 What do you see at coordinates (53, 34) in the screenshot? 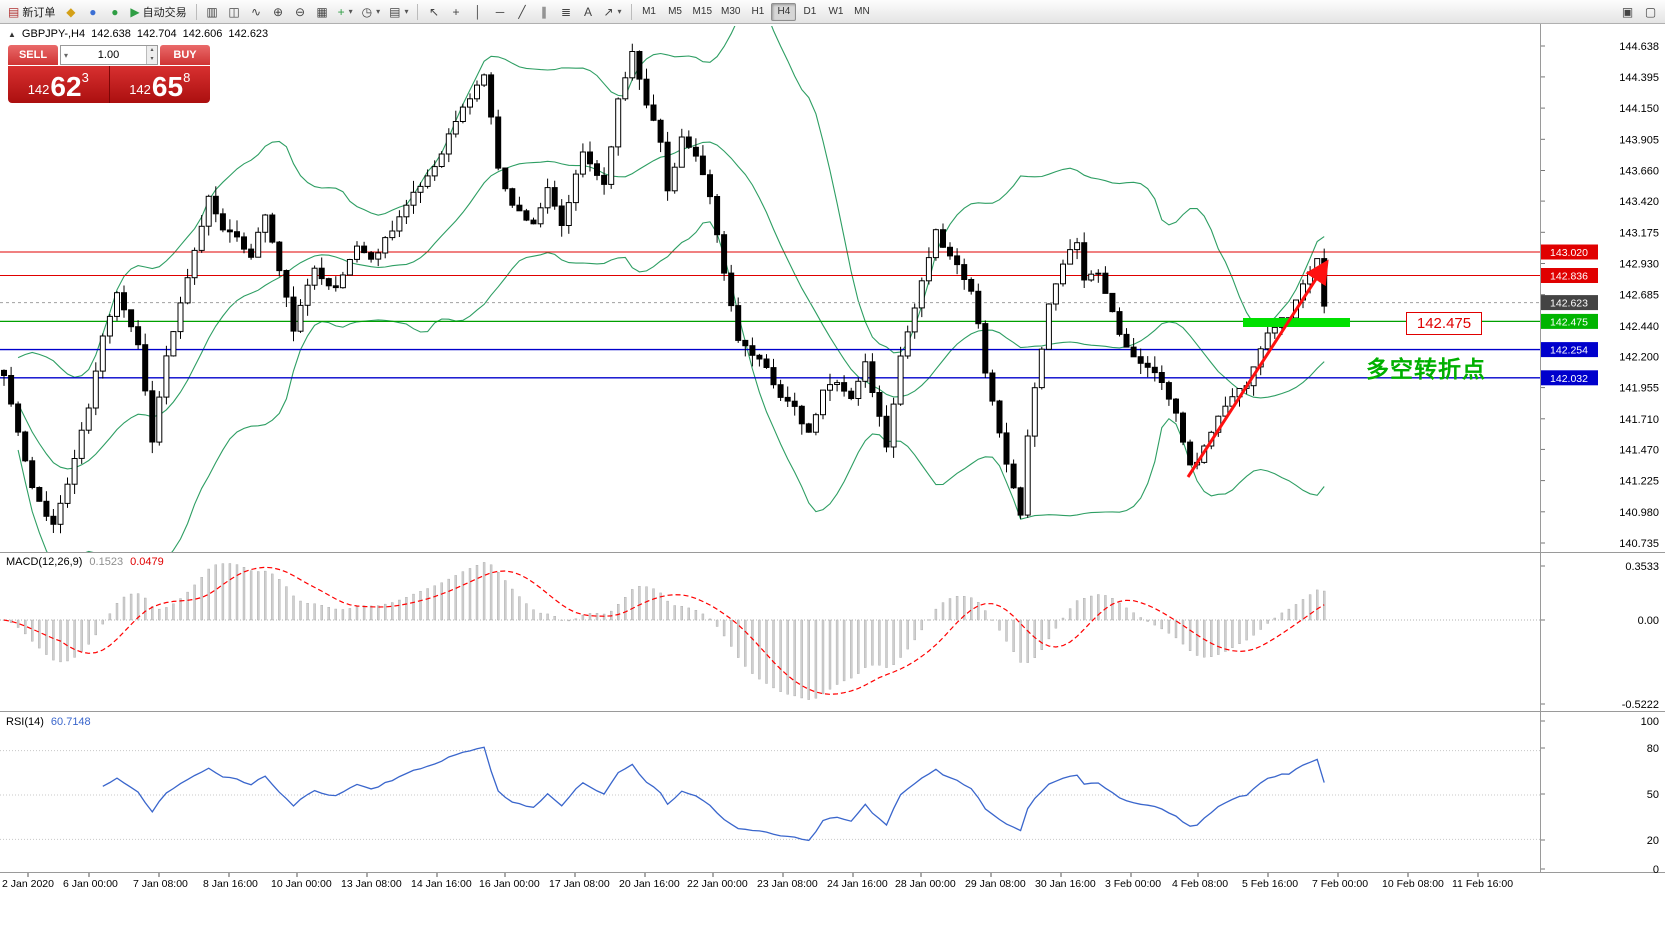
I see `symbol-name: GBPJPY-,H4` at bounding box center [53, 34].